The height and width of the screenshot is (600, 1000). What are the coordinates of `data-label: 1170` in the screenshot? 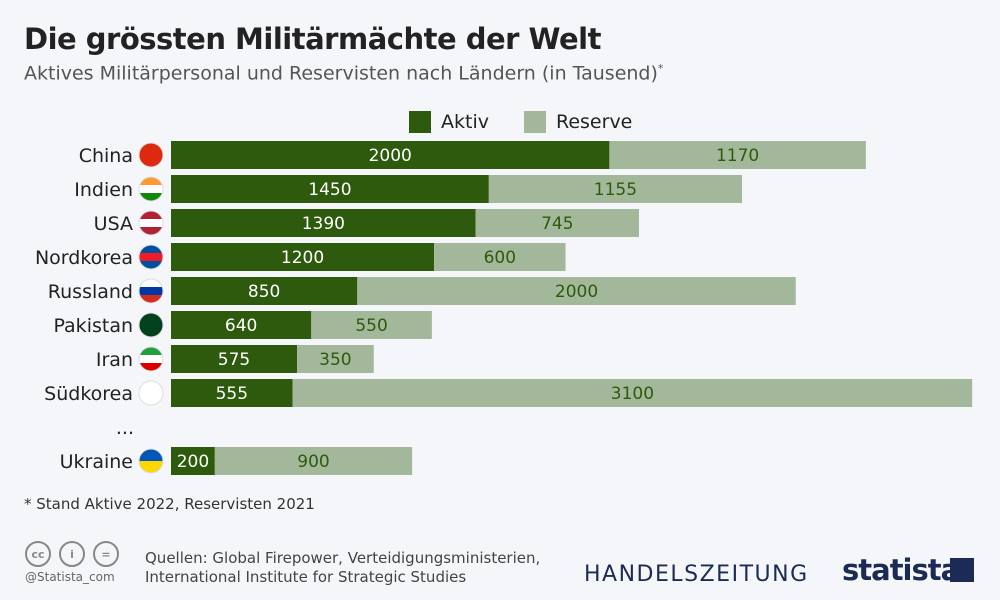 It's located at (737, 156).